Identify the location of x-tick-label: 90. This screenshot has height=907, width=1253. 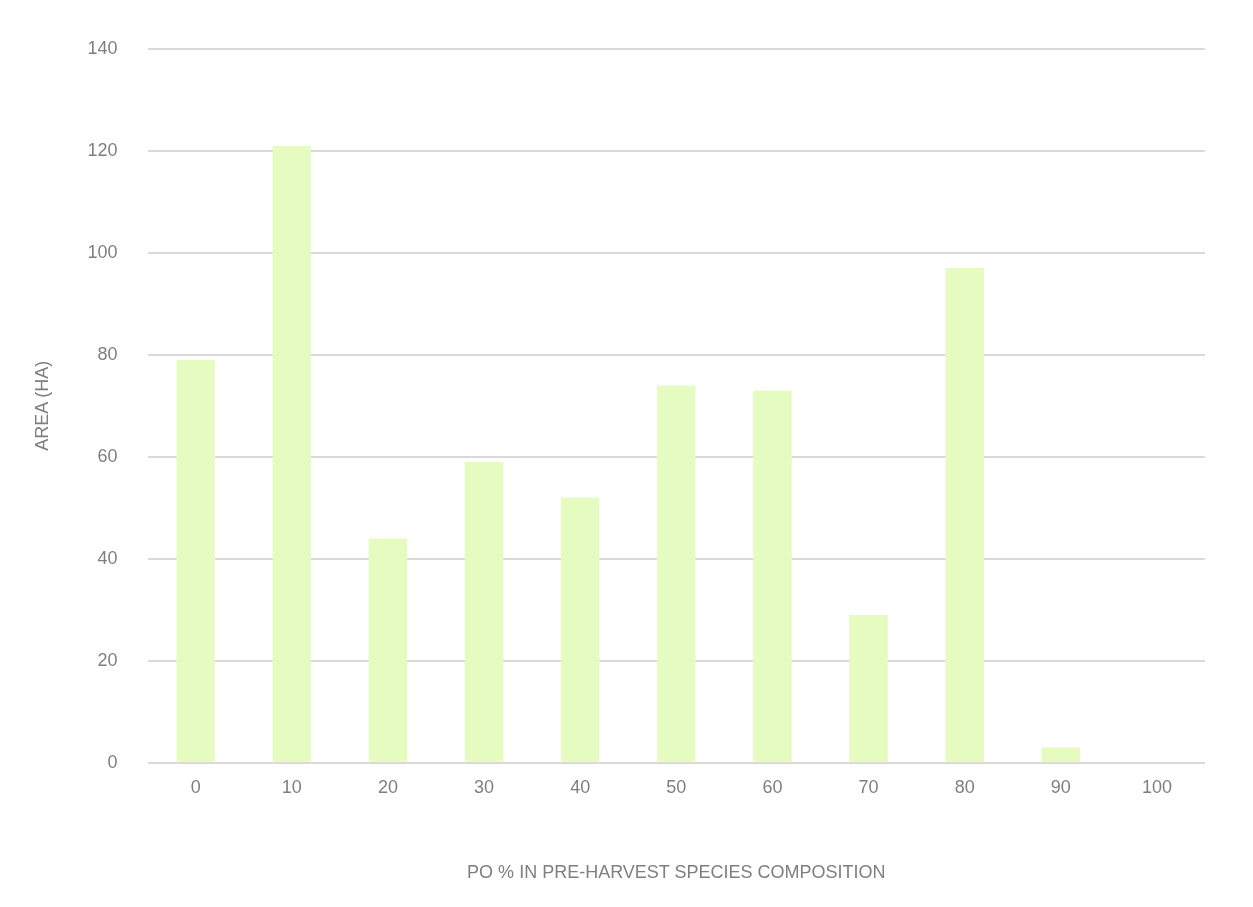
(1060, 786).